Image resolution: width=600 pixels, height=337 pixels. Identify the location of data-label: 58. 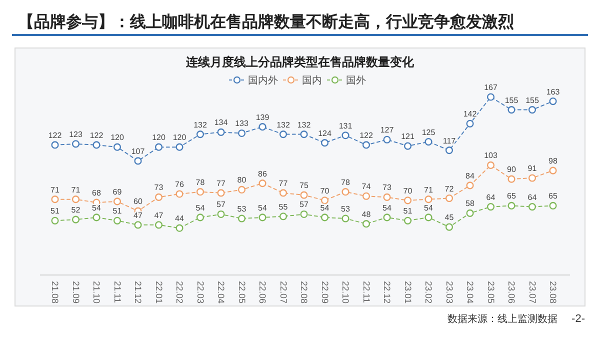
(470, 203).